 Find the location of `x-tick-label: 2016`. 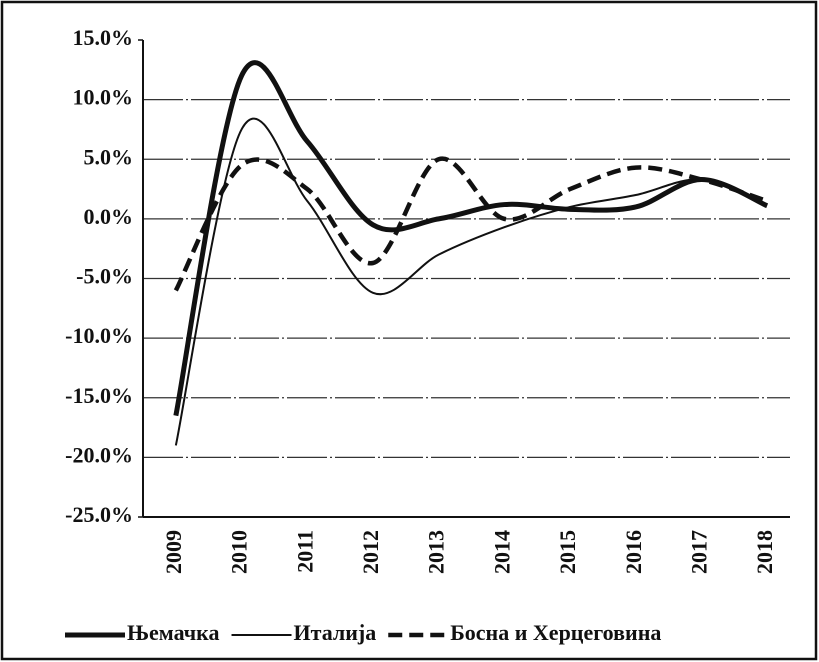

x-tick-label: 2016 is located at coordinates (633, 552).